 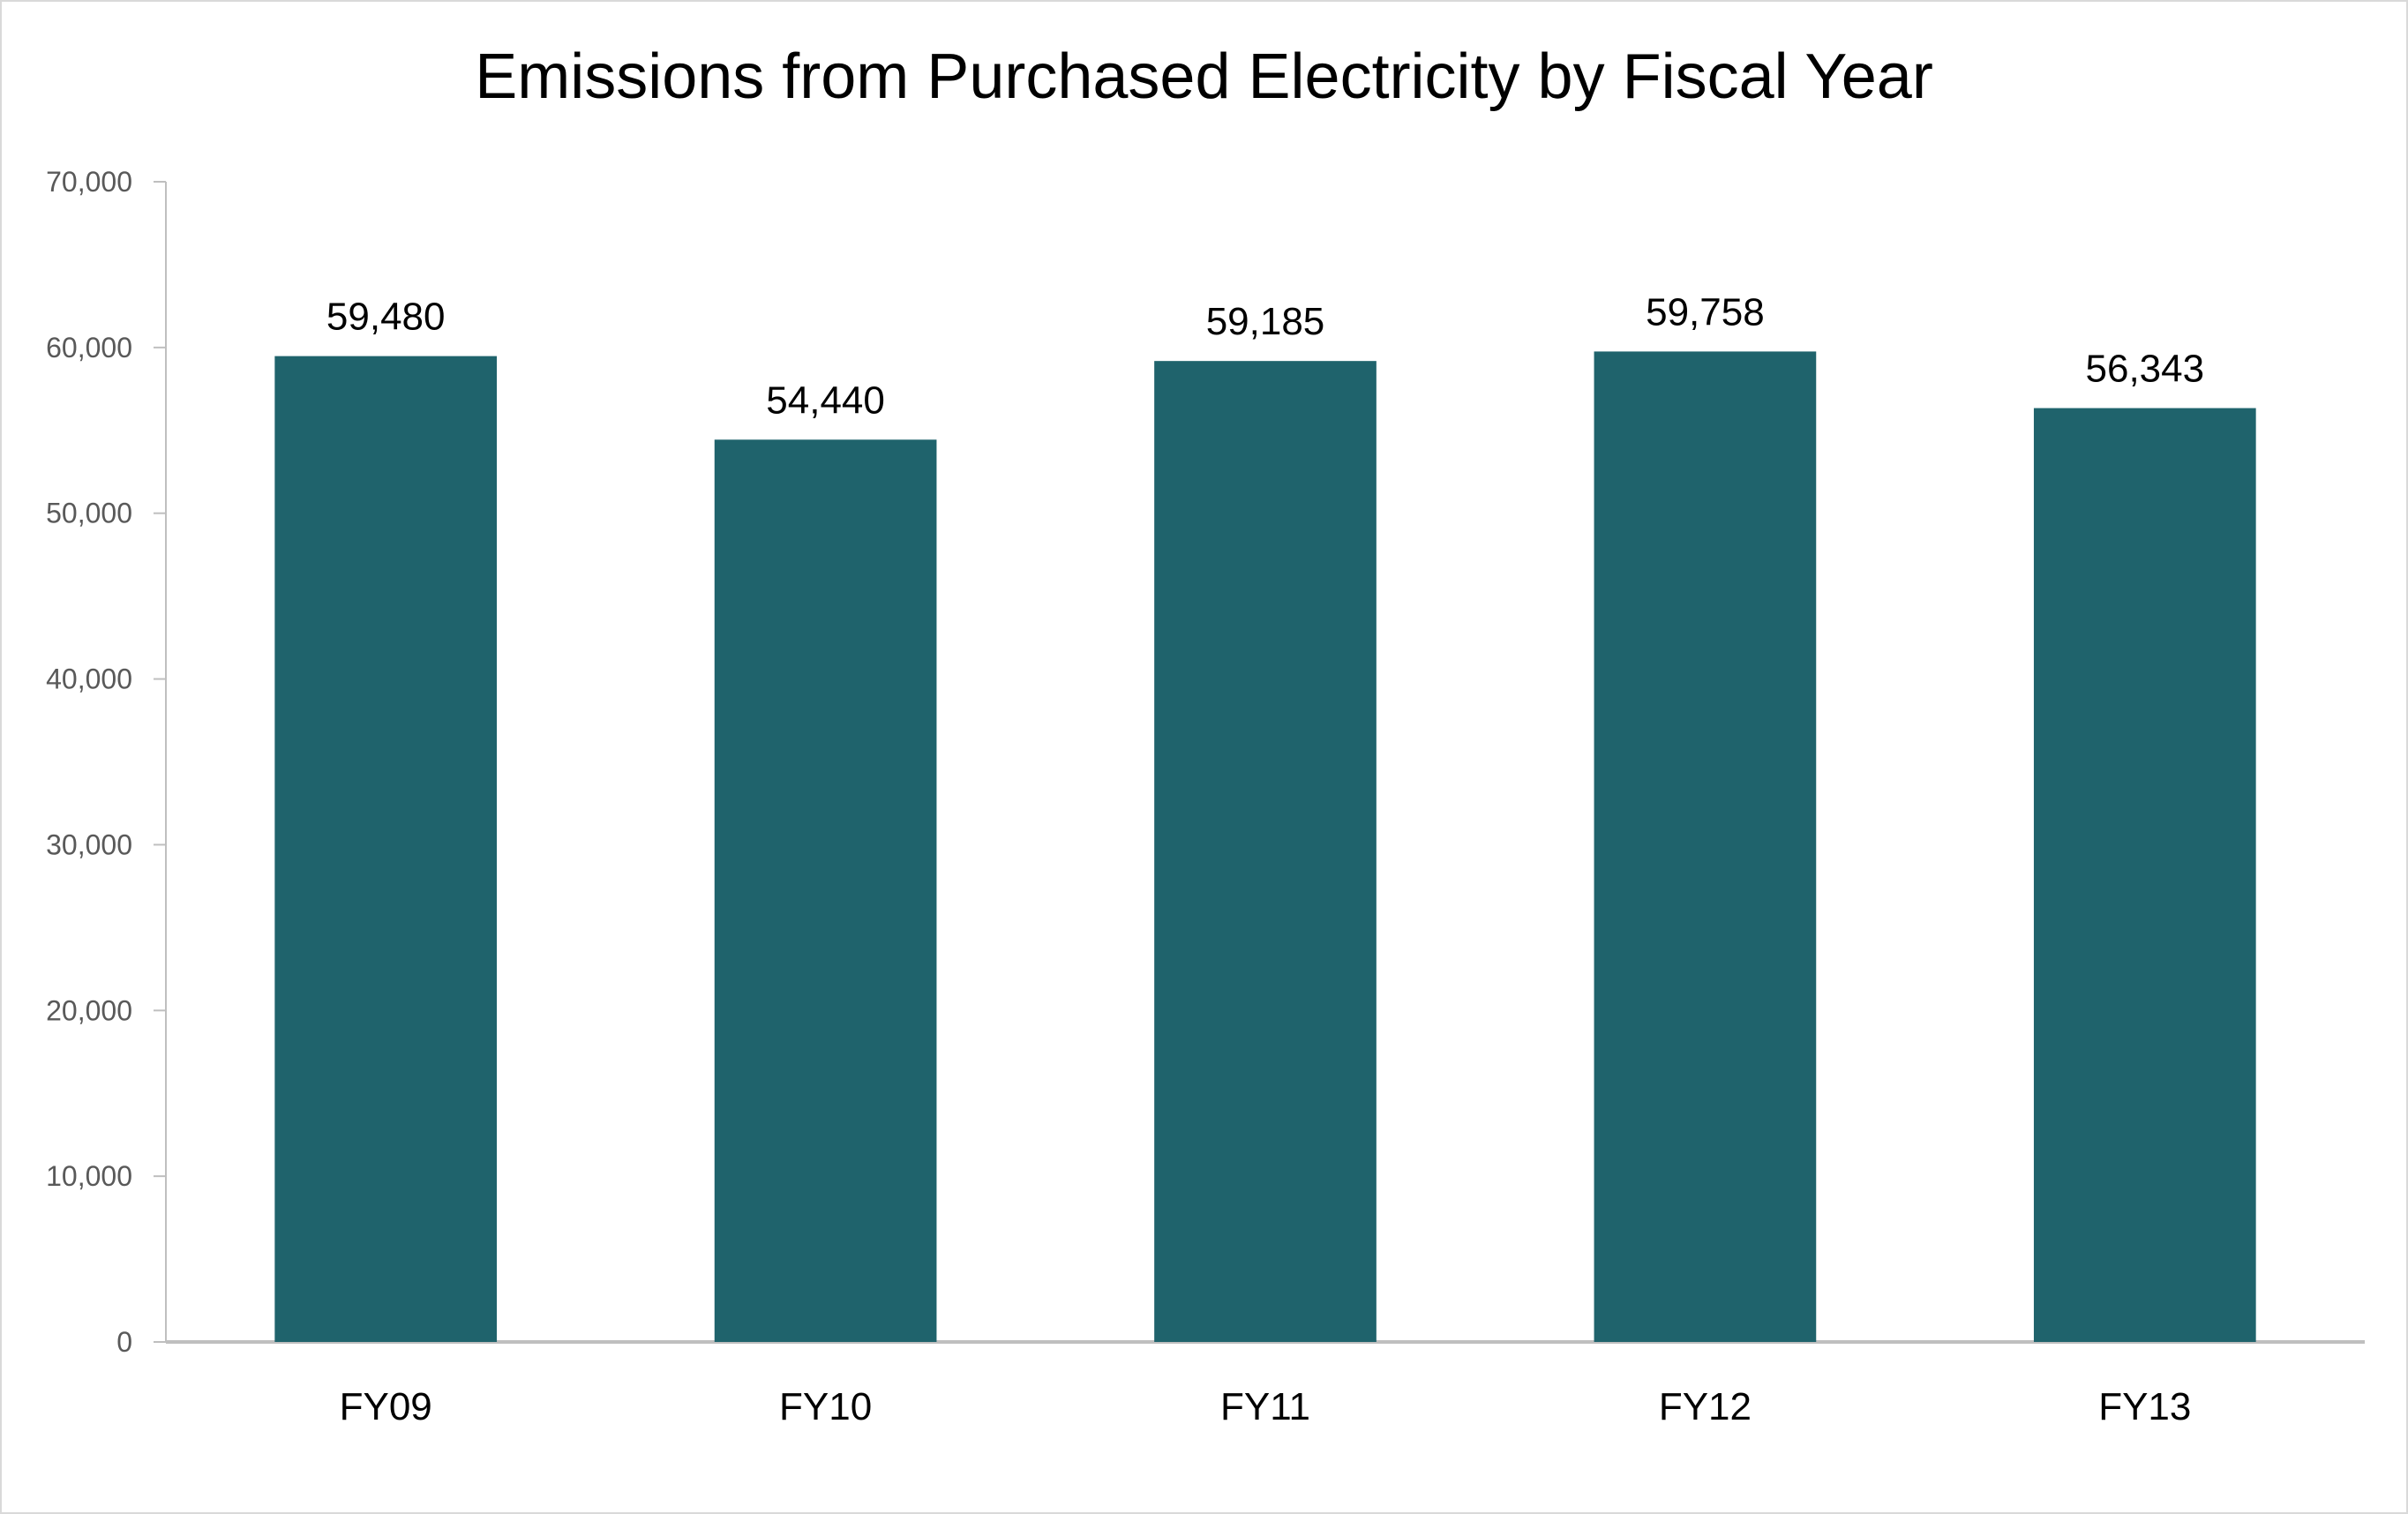 I want to click on bar-fy10, so click(x=826, y=890).